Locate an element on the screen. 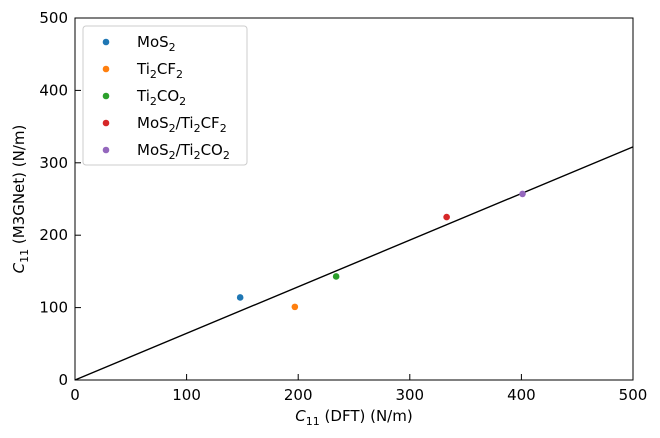 This screenshot has height=438, width=660. legend-label-1: Ti2CF2 is located at coordinates (159, 70).